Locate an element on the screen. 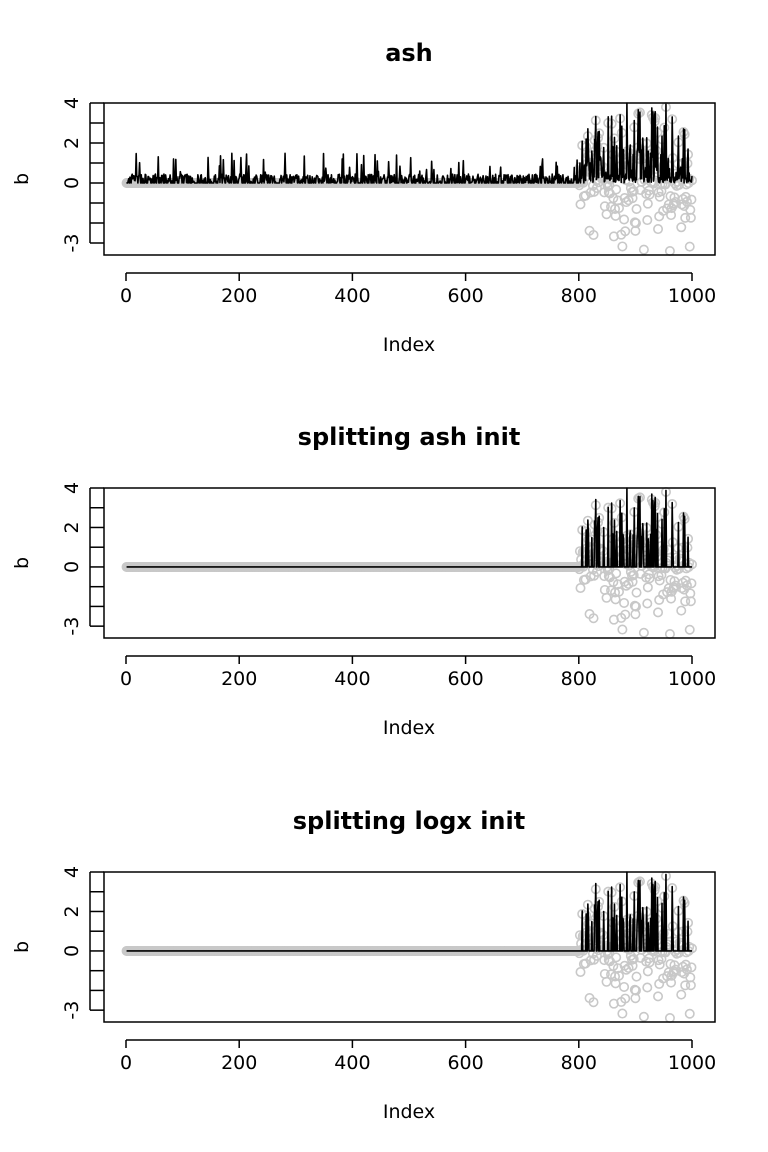 The width and height of the screenshot is (768, 1152). chart-title: splitting logx init is located at coordinates (409, 821).